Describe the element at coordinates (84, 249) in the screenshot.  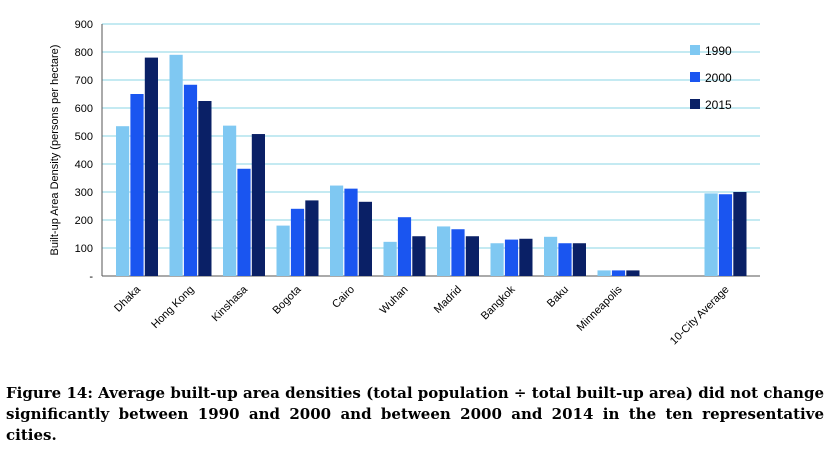
I see `y-tick-label: 100` at that location.